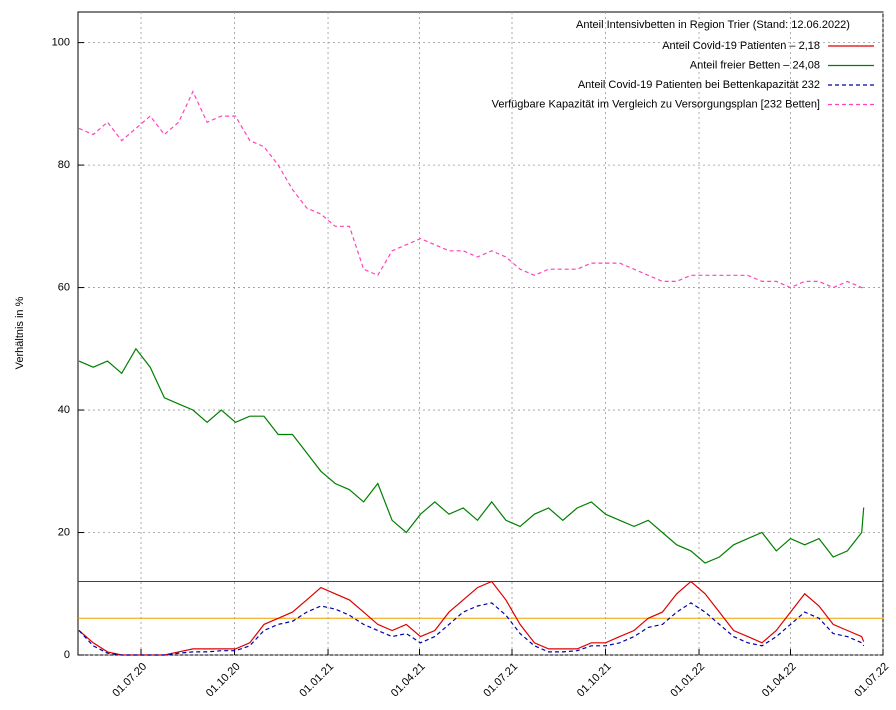 The image size is (896, 710). I want to click on x-tick-label: 01.01.22, so click(687, 680).